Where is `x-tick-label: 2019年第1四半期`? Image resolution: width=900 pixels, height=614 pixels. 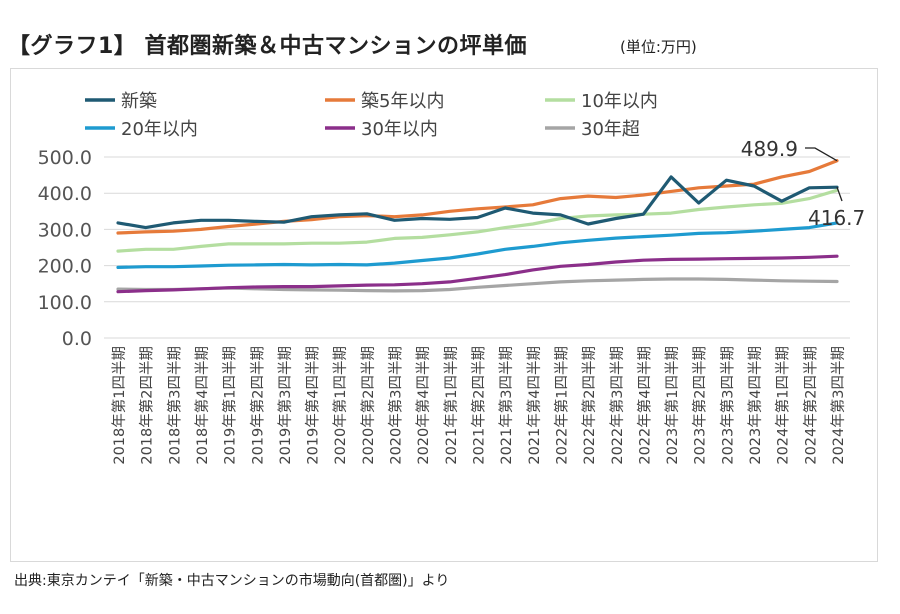 x-tick-label: 2019年第1四半期 is located at coordinates (230, 405).